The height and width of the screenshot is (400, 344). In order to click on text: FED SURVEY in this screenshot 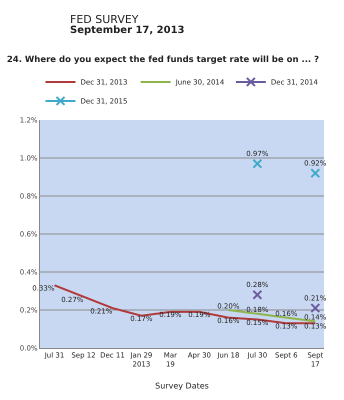, I will do `click(104, 19)`.